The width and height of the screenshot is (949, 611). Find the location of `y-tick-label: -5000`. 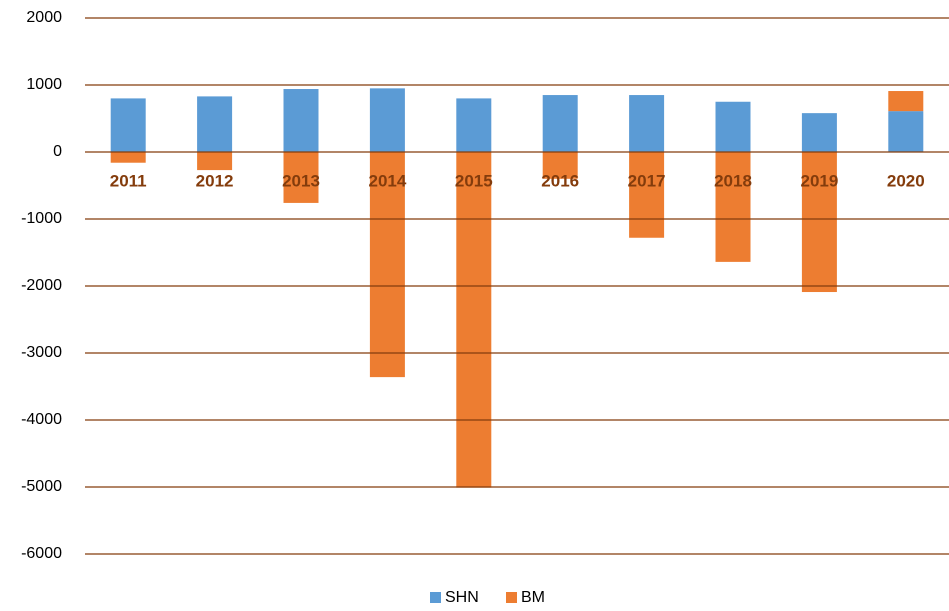

y-tick-label: -5000 is located at coordinates (41, 486).